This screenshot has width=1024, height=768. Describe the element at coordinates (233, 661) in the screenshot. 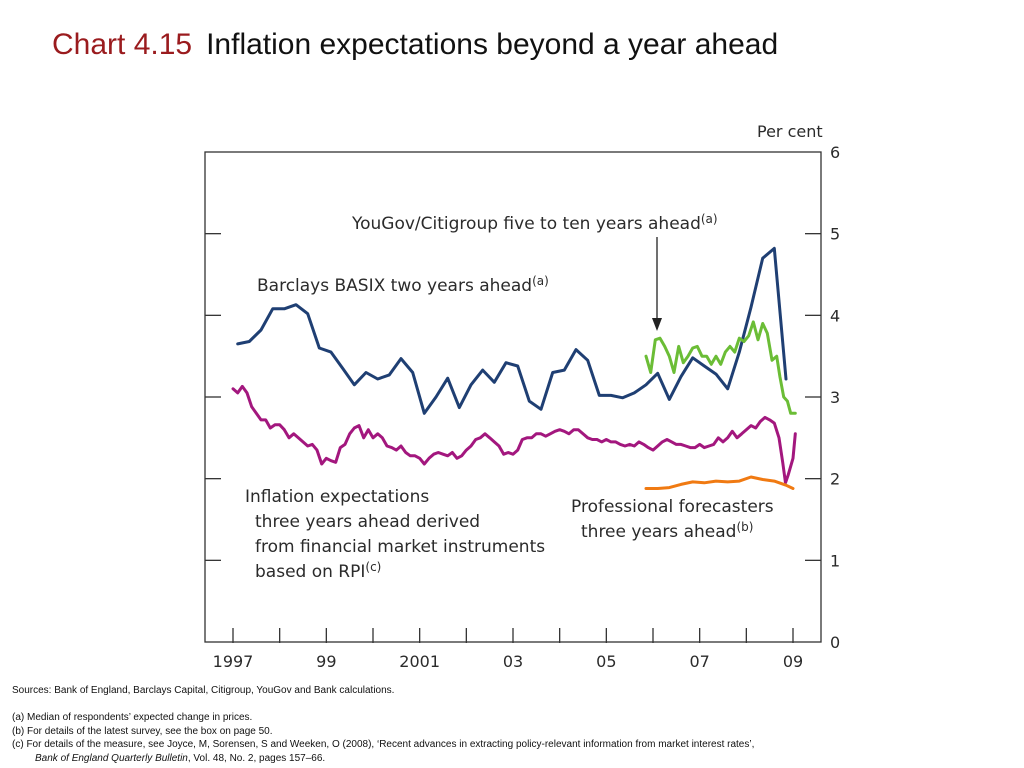

I see `x-tick-label: 1997` at that location.